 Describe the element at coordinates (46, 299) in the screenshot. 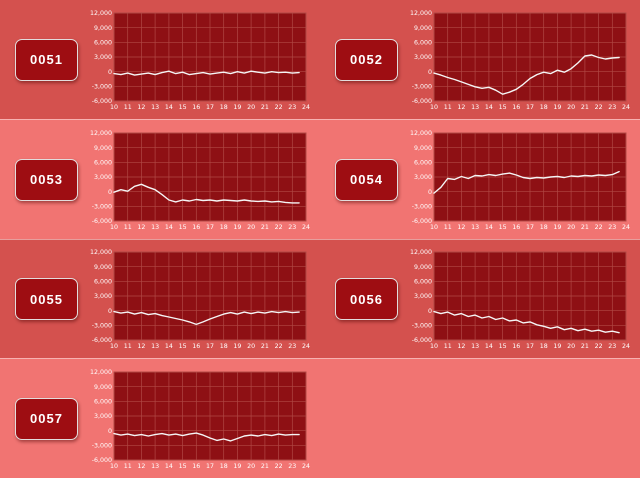

I see `channel-button-0055: 0055` at that location.